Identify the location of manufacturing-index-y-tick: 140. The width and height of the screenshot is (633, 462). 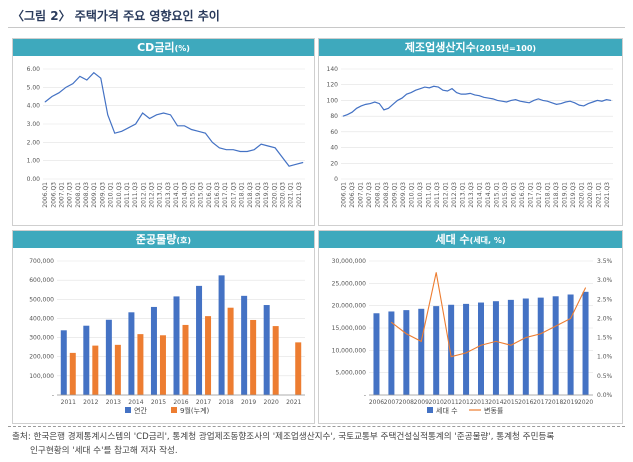
(333, 69).